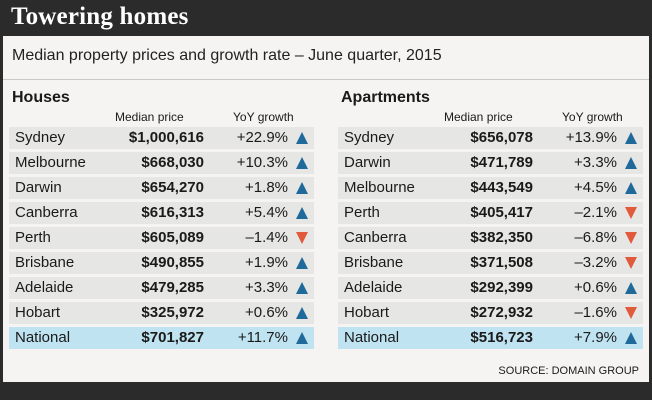 The width and height of the screenshot is (652, 400). I want to click on table-row: Canberra $616,313 +5.4%, so click(161, 213).